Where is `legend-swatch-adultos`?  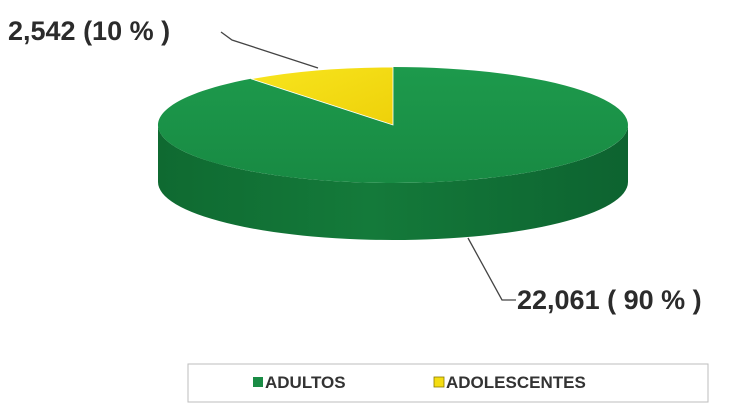
legend-swatch-adultos is located at coordinates (258, 382).